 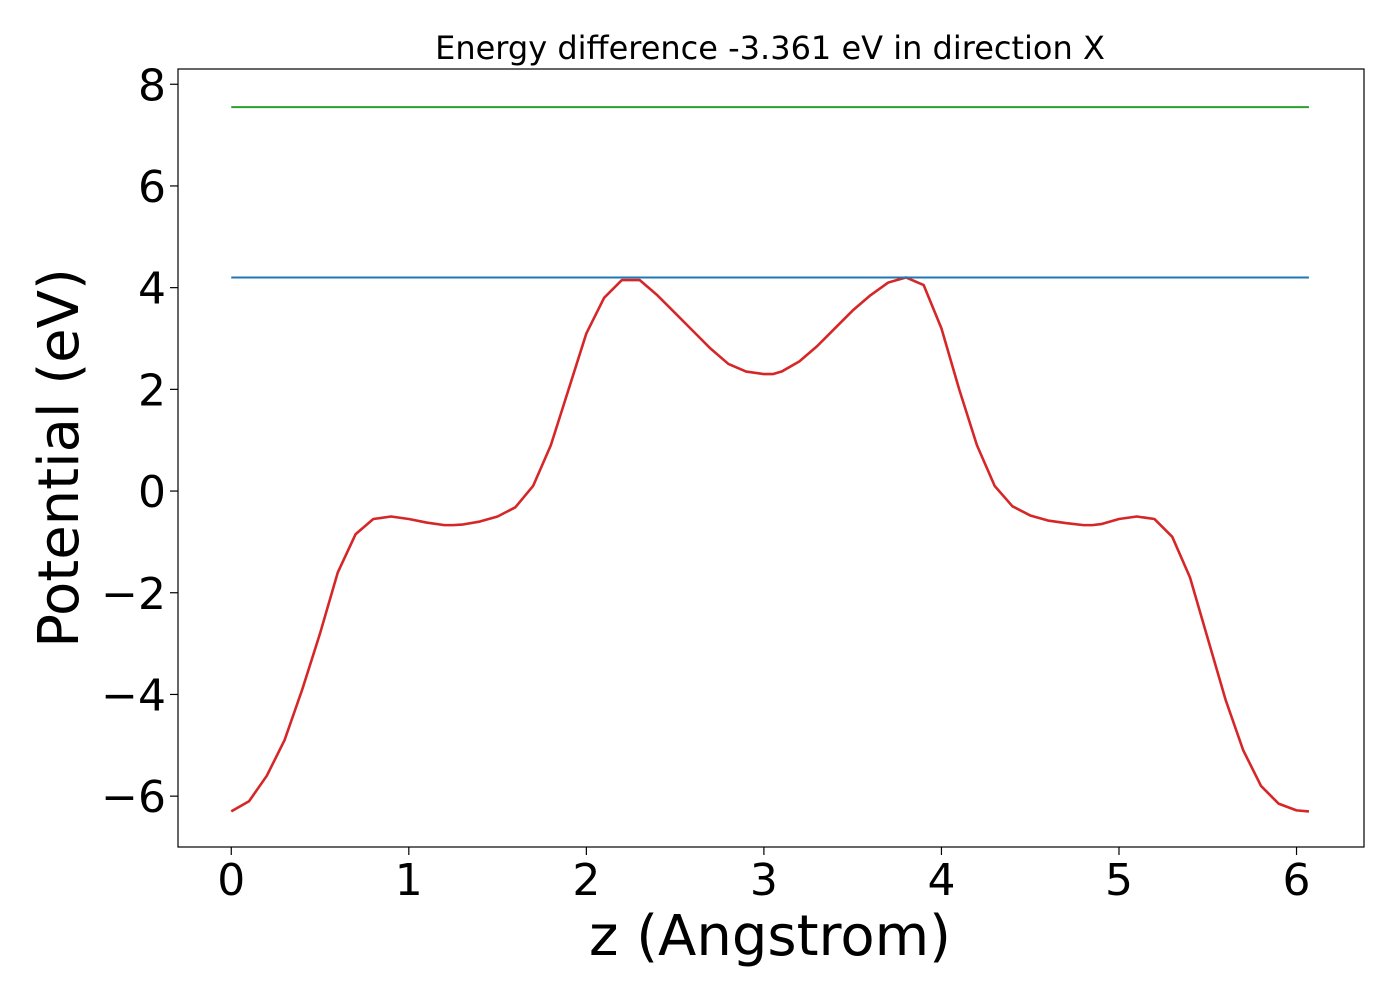 What do you see at coordinates (152, 289) in the screenshot?
I see `y-tick-label: 4` at bounding box center [152, 289].